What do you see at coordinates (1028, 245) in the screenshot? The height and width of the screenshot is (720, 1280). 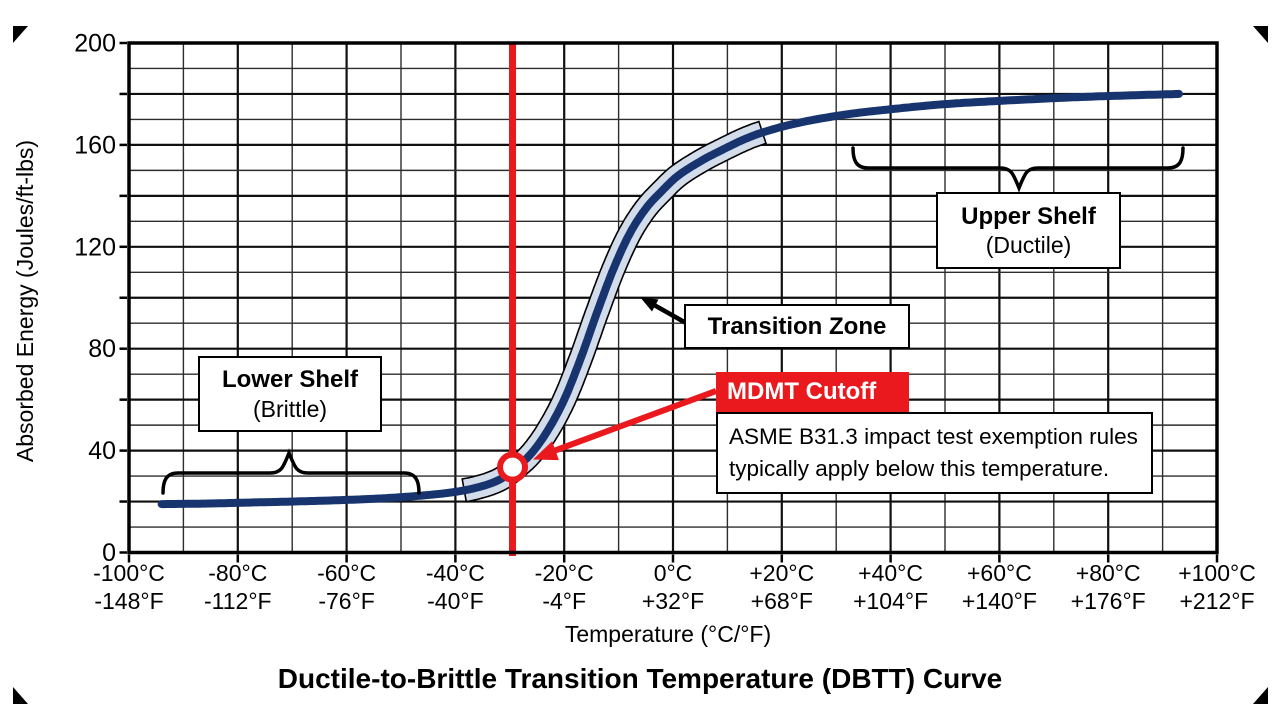 I see `upper-shelf-subtitle: (Ductile)` at bounding box center [1028, 245].